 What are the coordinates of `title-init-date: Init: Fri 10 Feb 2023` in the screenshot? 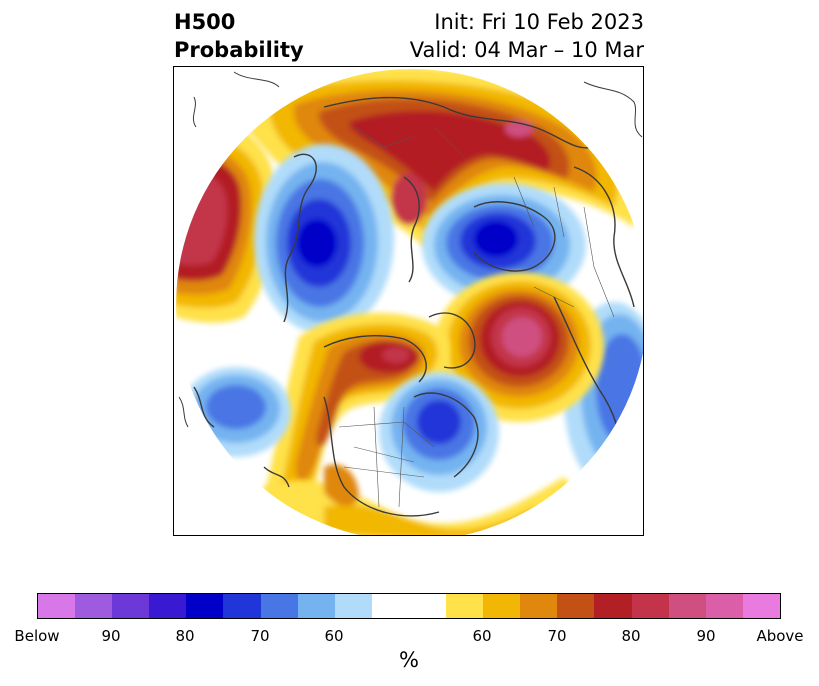 It's located at (539, 22).